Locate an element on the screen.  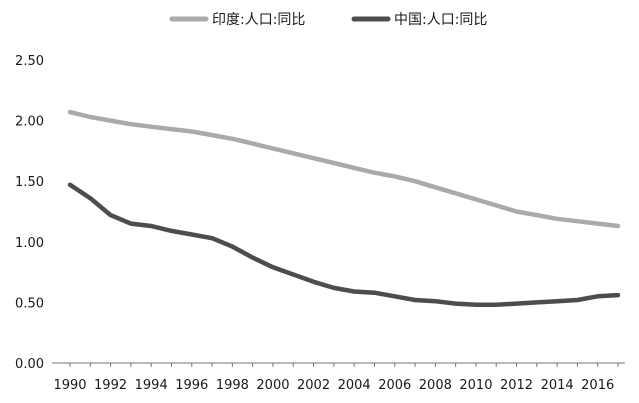
y-tick-label: 2.00 is located at coordinates (29, 122).